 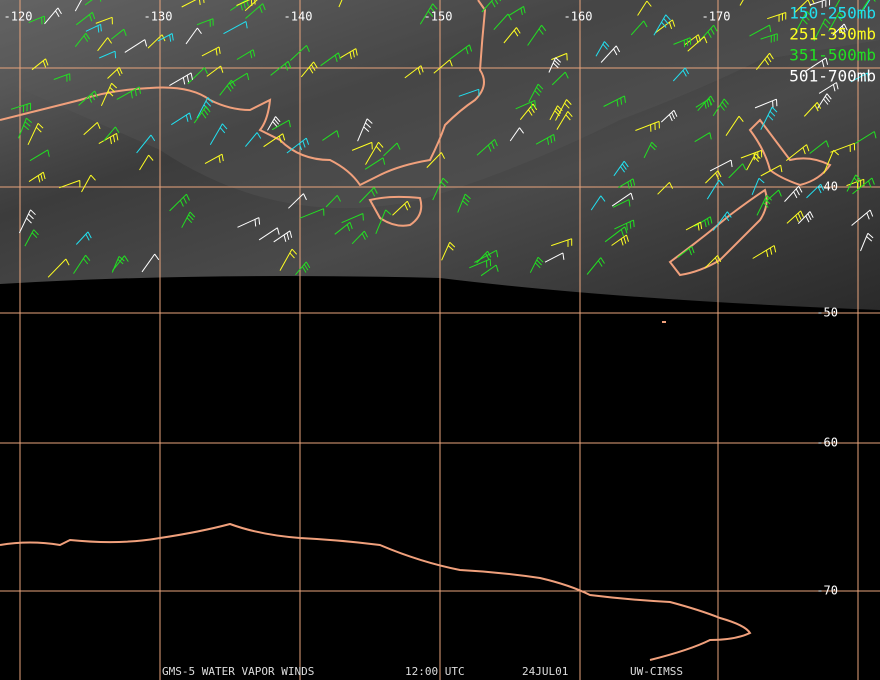 I want to click on legend-entry: 150-250mb, so click(x=832, y=13).